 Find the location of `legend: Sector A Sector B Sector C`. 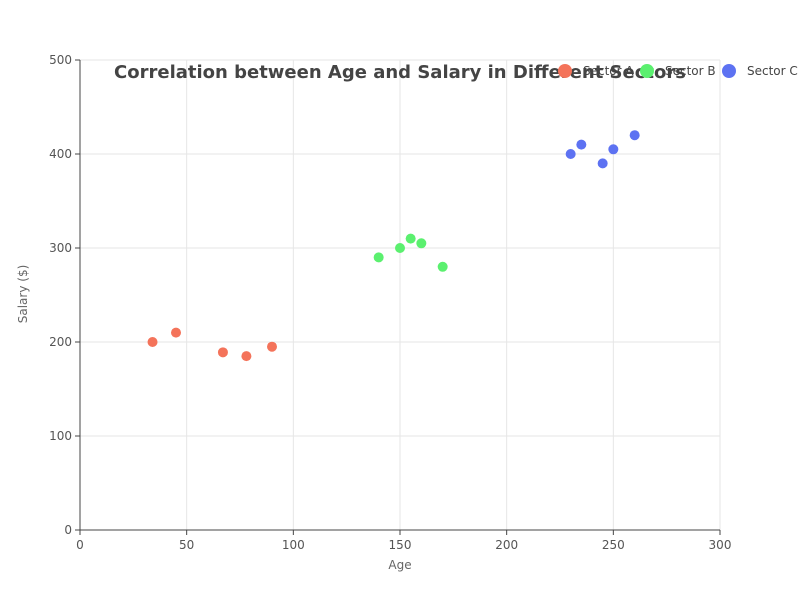

legend: Sector A Sector B Sector C is located at coordinates (678, 71).